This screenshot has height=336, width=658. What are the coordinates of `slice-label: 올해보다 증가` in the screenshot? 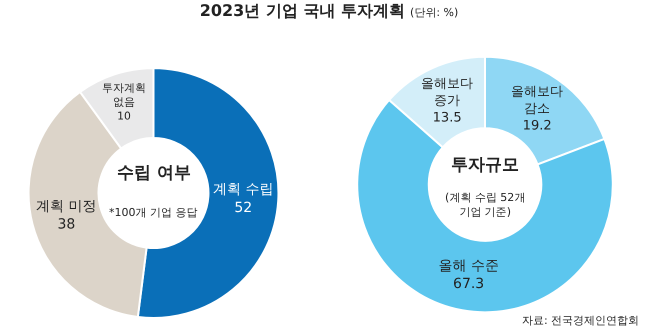 It's located at (447, 92).